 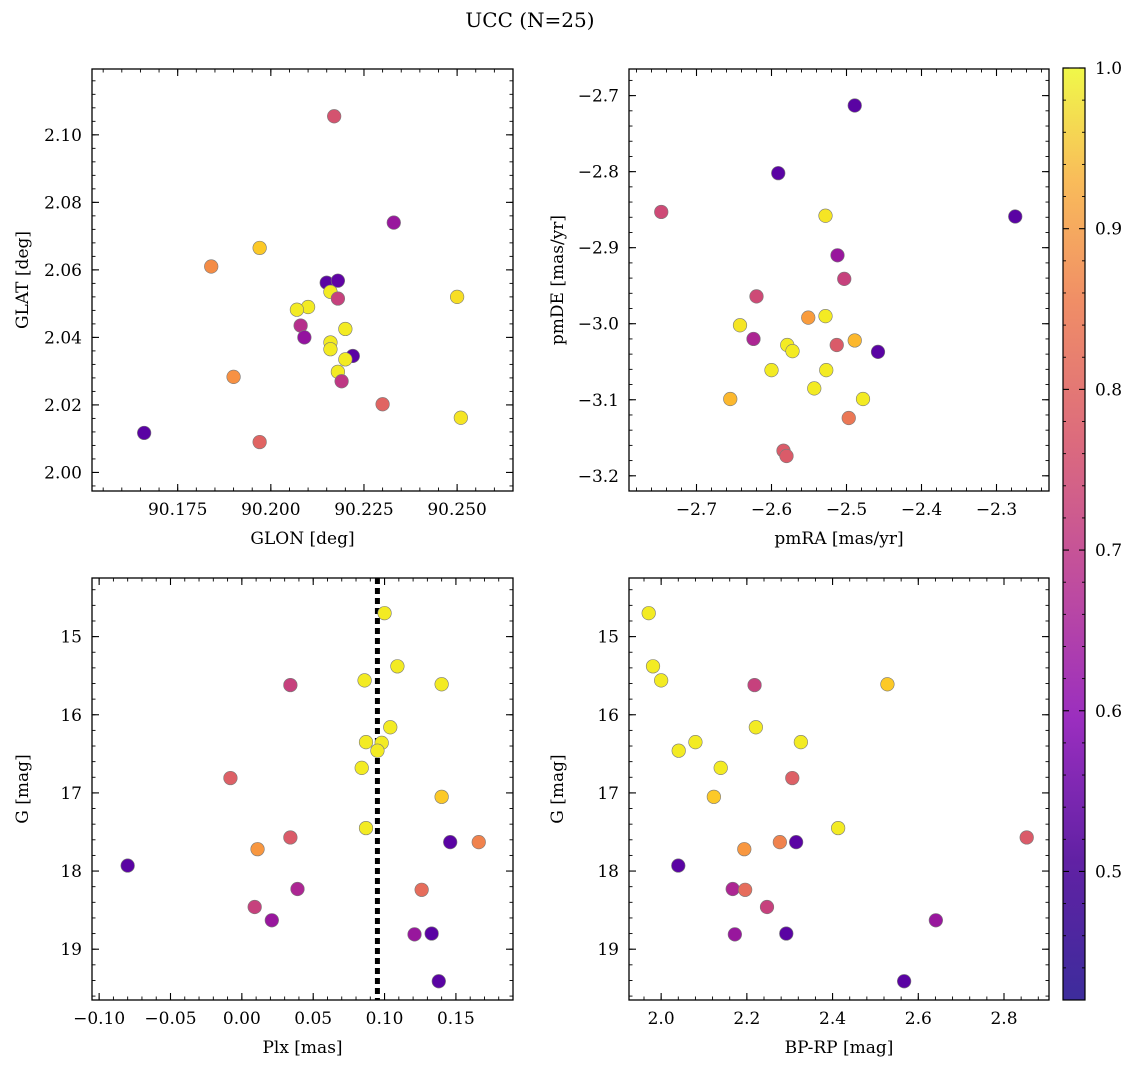 What do you see at coordinates (598, 477) in the screenshot?
I see `y-tick-label: −3.2` at bounding box center [598, 477].